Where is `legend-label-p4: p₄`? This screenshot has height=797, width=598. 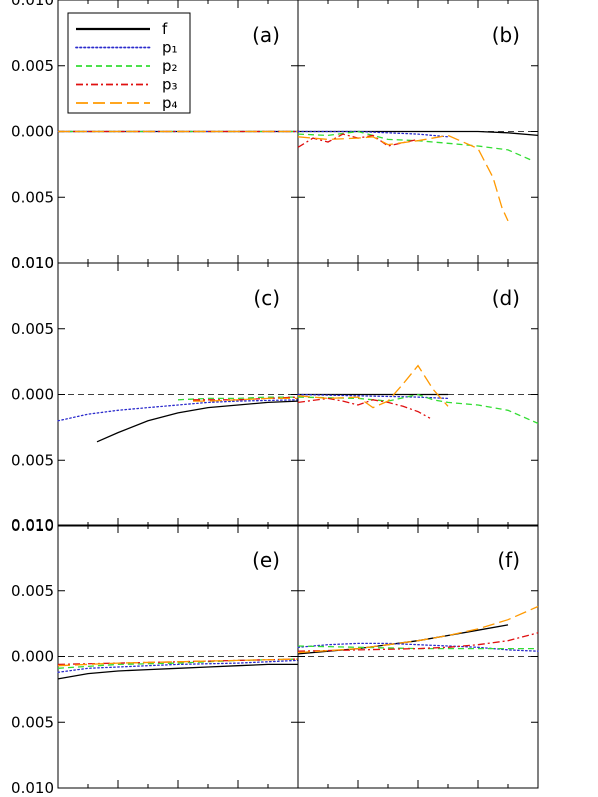 legend-label-p4: p₄ is located at coordinates (170, 103).